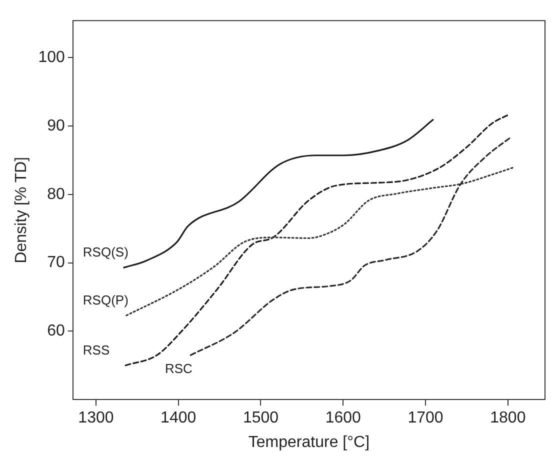  What do you see at coordinates (178, 368) in the screenshot?
I see `series-label: RSC` at bounding box center [178, 368].